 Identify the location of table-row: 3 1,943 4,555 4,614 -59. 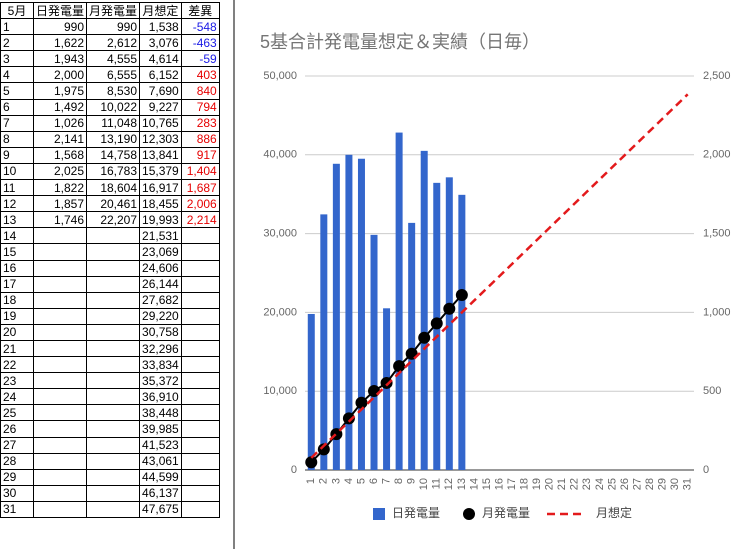
(110, 59).